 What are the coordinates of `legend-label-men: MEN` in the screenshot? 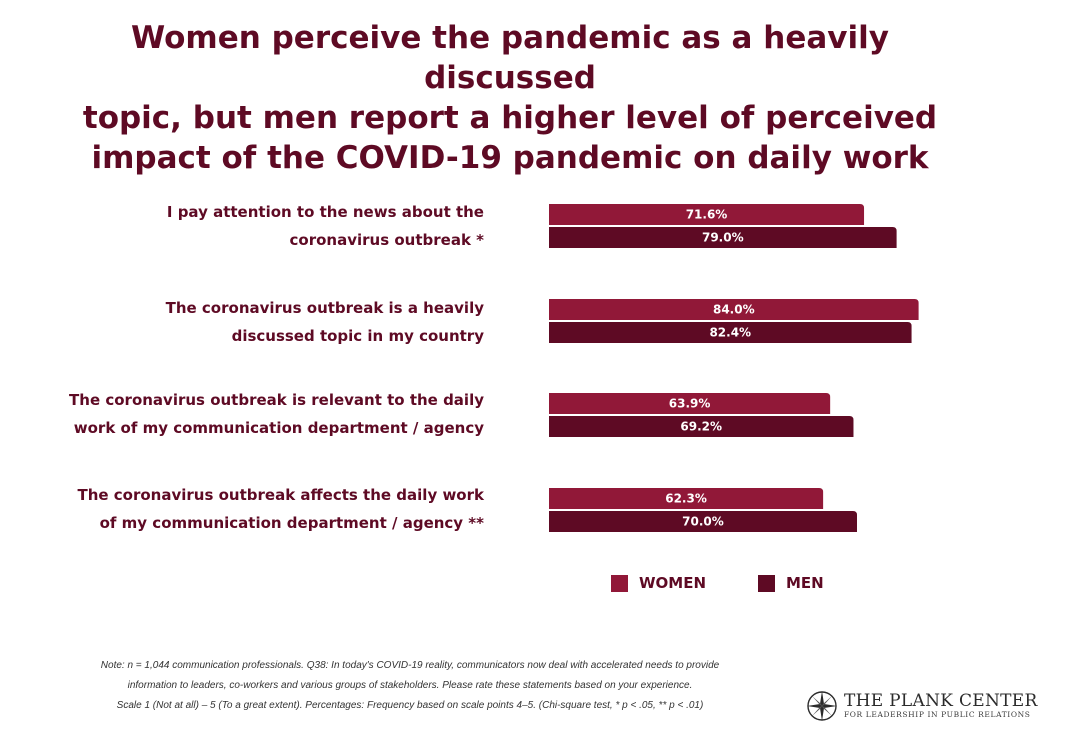 It's located at (805, 583).